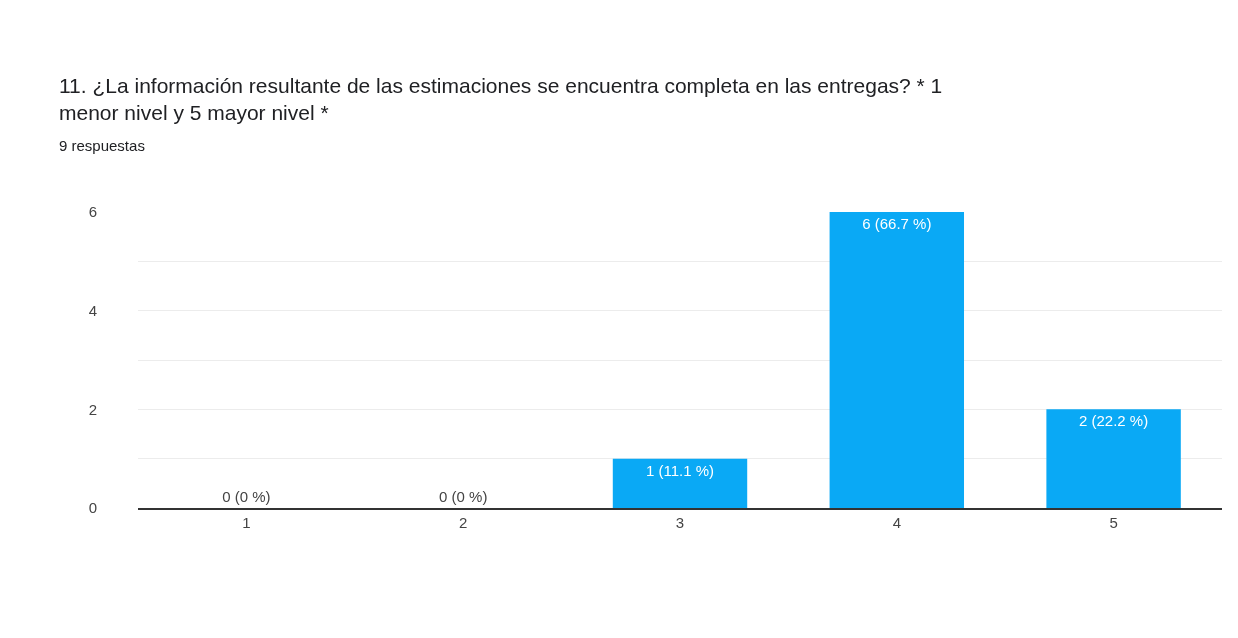  Describe the element at coordinates (1113, 522) in the screenshot. I see `x-tick-label: 5` at that location.